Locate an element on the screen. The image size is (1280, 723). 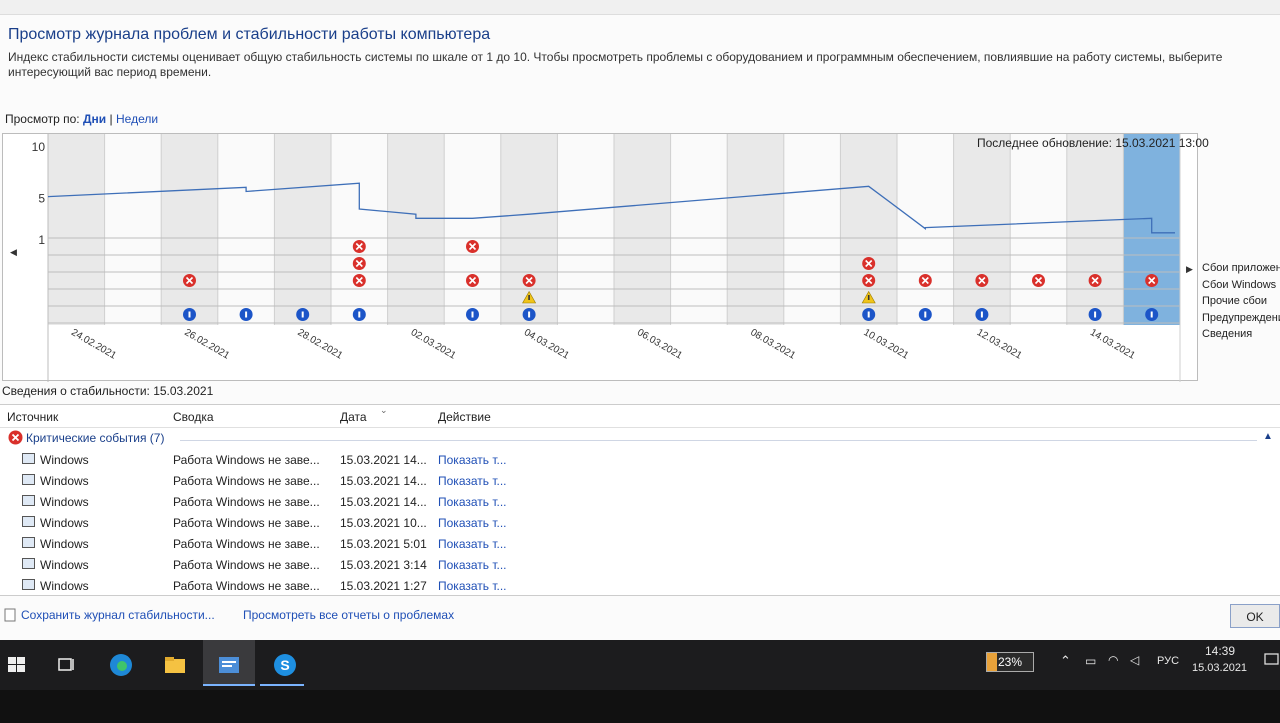
view-by-days-link: Дни is located at coordinates (95, 119).